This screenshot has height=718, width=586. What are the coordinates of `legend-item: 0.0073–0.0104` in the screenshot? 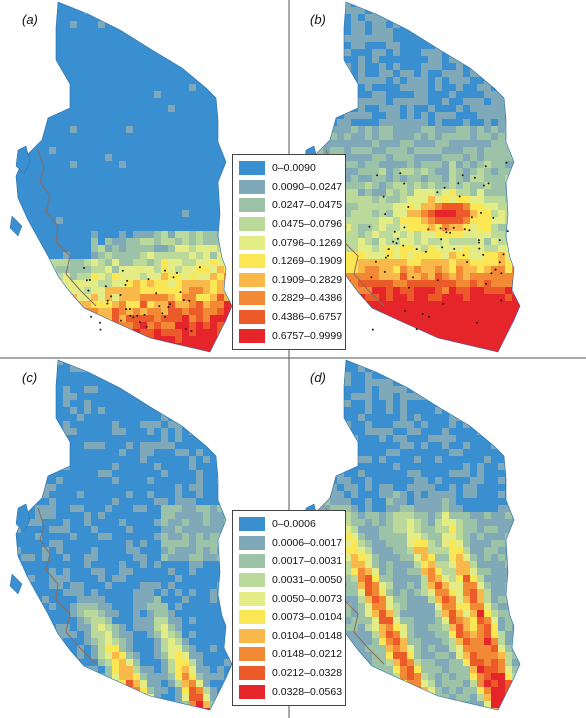 It's located at (290, 617).